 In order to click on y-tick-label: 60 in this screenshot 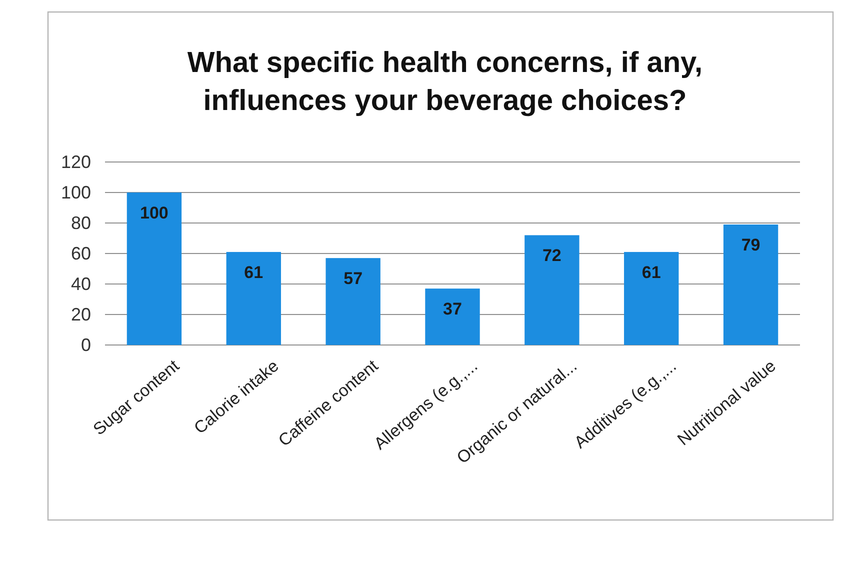, I will do `click(80, 253)`.